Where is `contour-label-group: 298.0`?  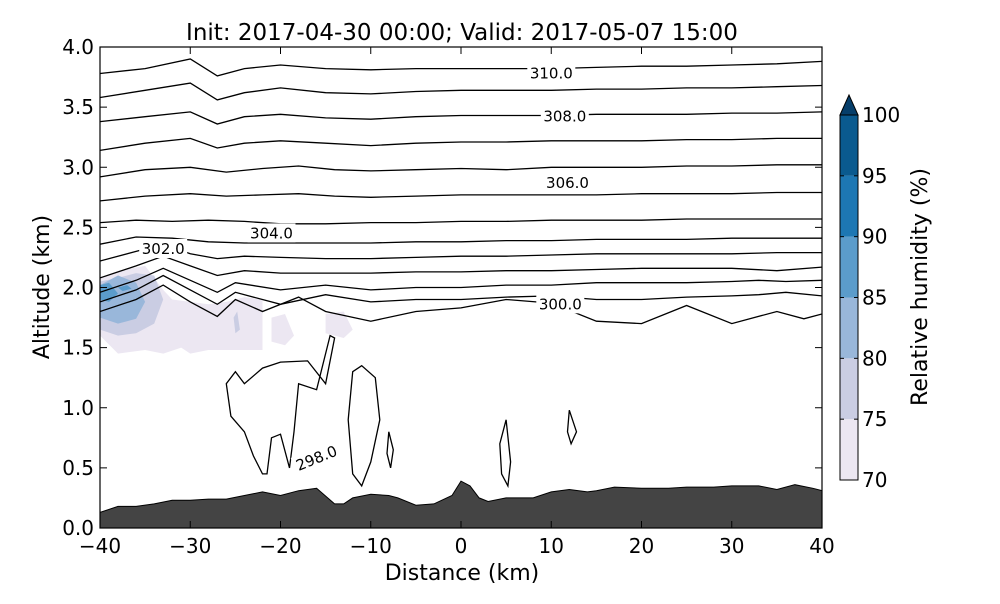
contour-label-group: 298.0 is located at coordinates (316, 458).